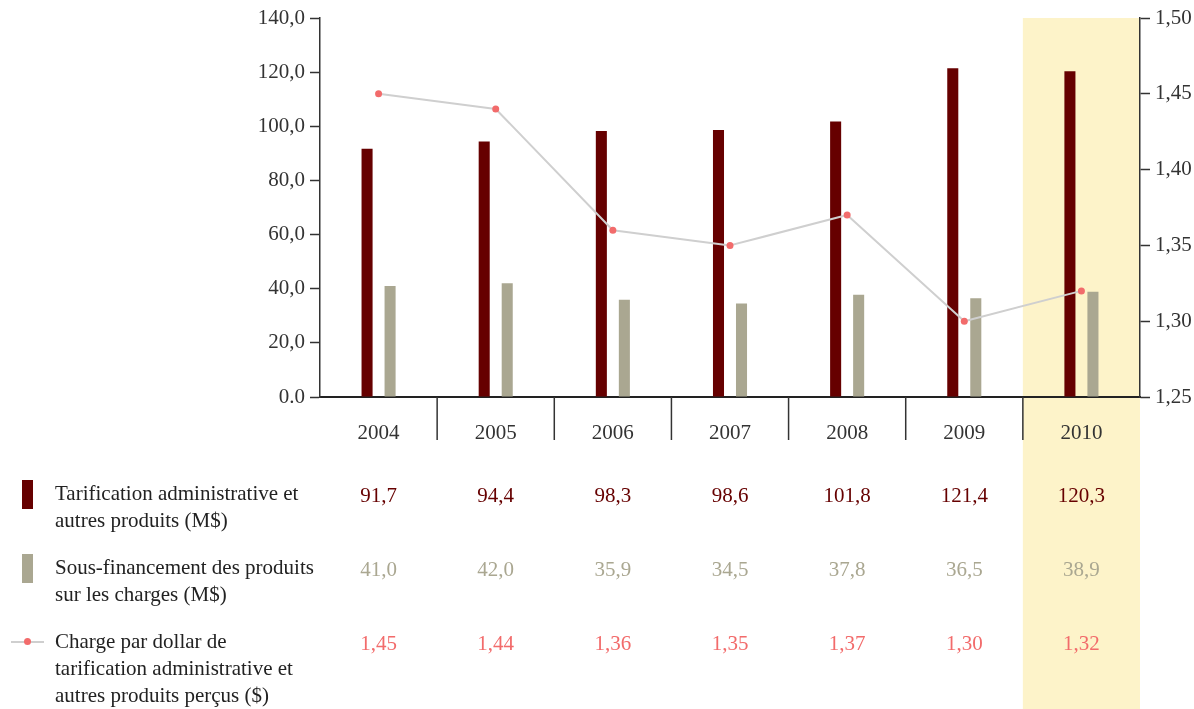 The image size is (1194, 709). I want to click on data-label: 1,32, so click(1081, 642).